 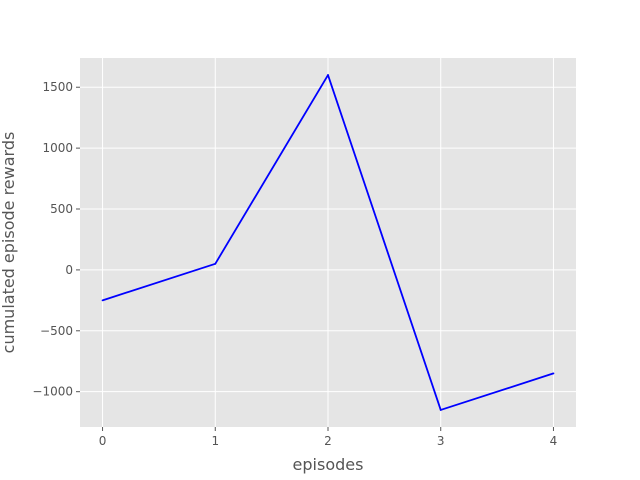 I want to click on y-axis-label: cumulated episode rewards, so click(x=9, y=243).